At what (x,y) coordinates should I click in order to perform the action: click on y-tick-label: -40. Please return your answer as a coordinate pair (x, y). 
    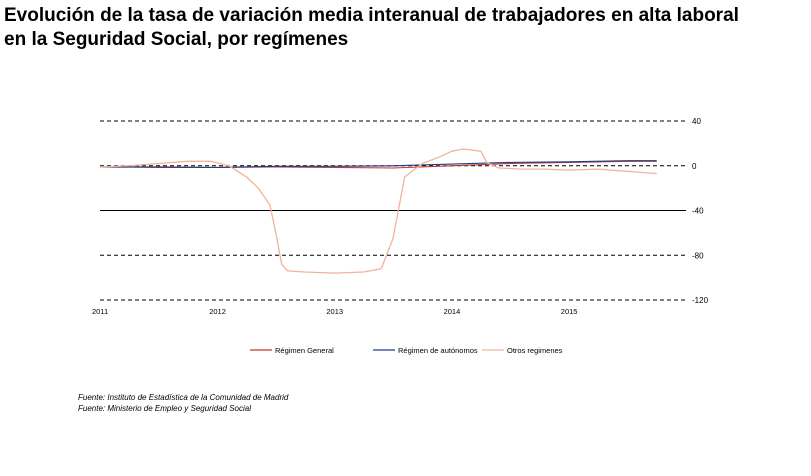
    Looking at the image, I should click on (698, 211).